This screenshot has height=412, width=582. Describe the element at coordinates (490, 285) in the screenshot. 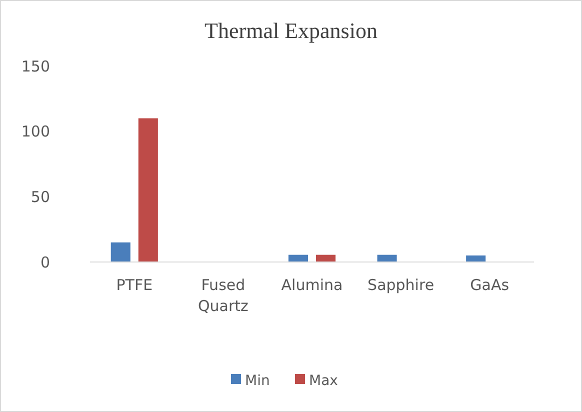

I see `x-tick-label: GaAs` at that location.